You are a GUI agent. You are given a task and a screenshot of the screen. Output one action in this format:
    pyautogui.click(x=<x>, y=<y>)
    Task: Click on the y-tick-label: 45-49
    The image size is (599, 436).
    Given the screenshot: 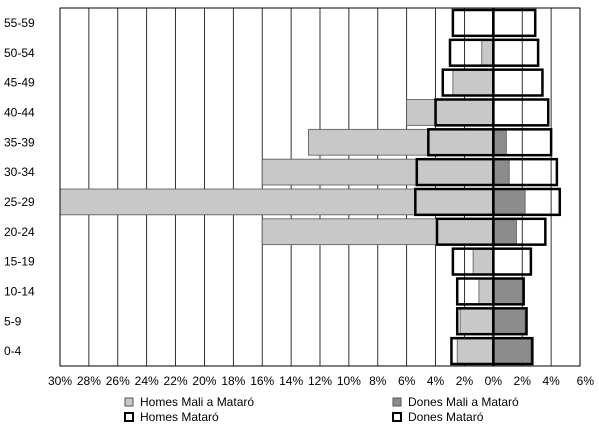 What is the action you would take?
    pyautogui.click(x=19, y=83)
    